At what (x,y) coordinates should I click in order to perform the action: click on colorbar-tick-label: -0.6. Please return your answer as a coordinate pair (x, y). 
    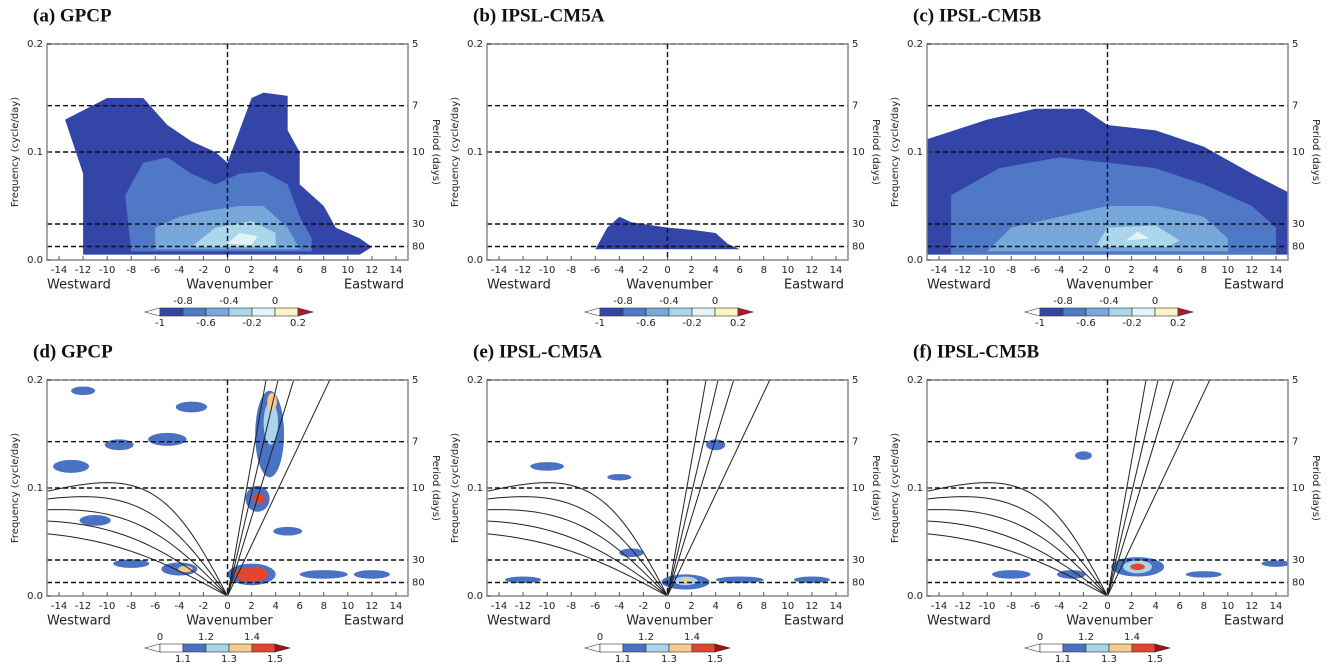
    Looking at the image, I should click on (646, 323).